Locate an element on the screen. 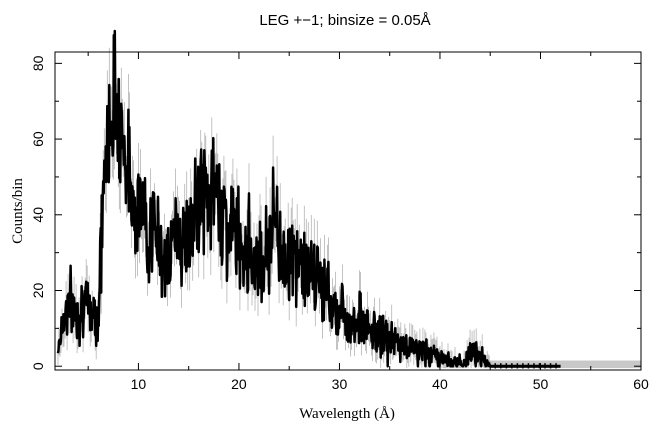  x-tick-label: 20 is located at coordinates (239, 384).